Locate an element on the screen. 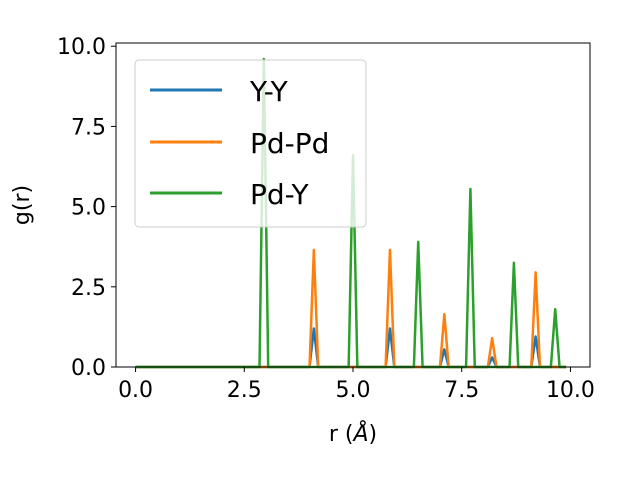  x-tick-label: 5.0 is located at coordinates (353, 390).